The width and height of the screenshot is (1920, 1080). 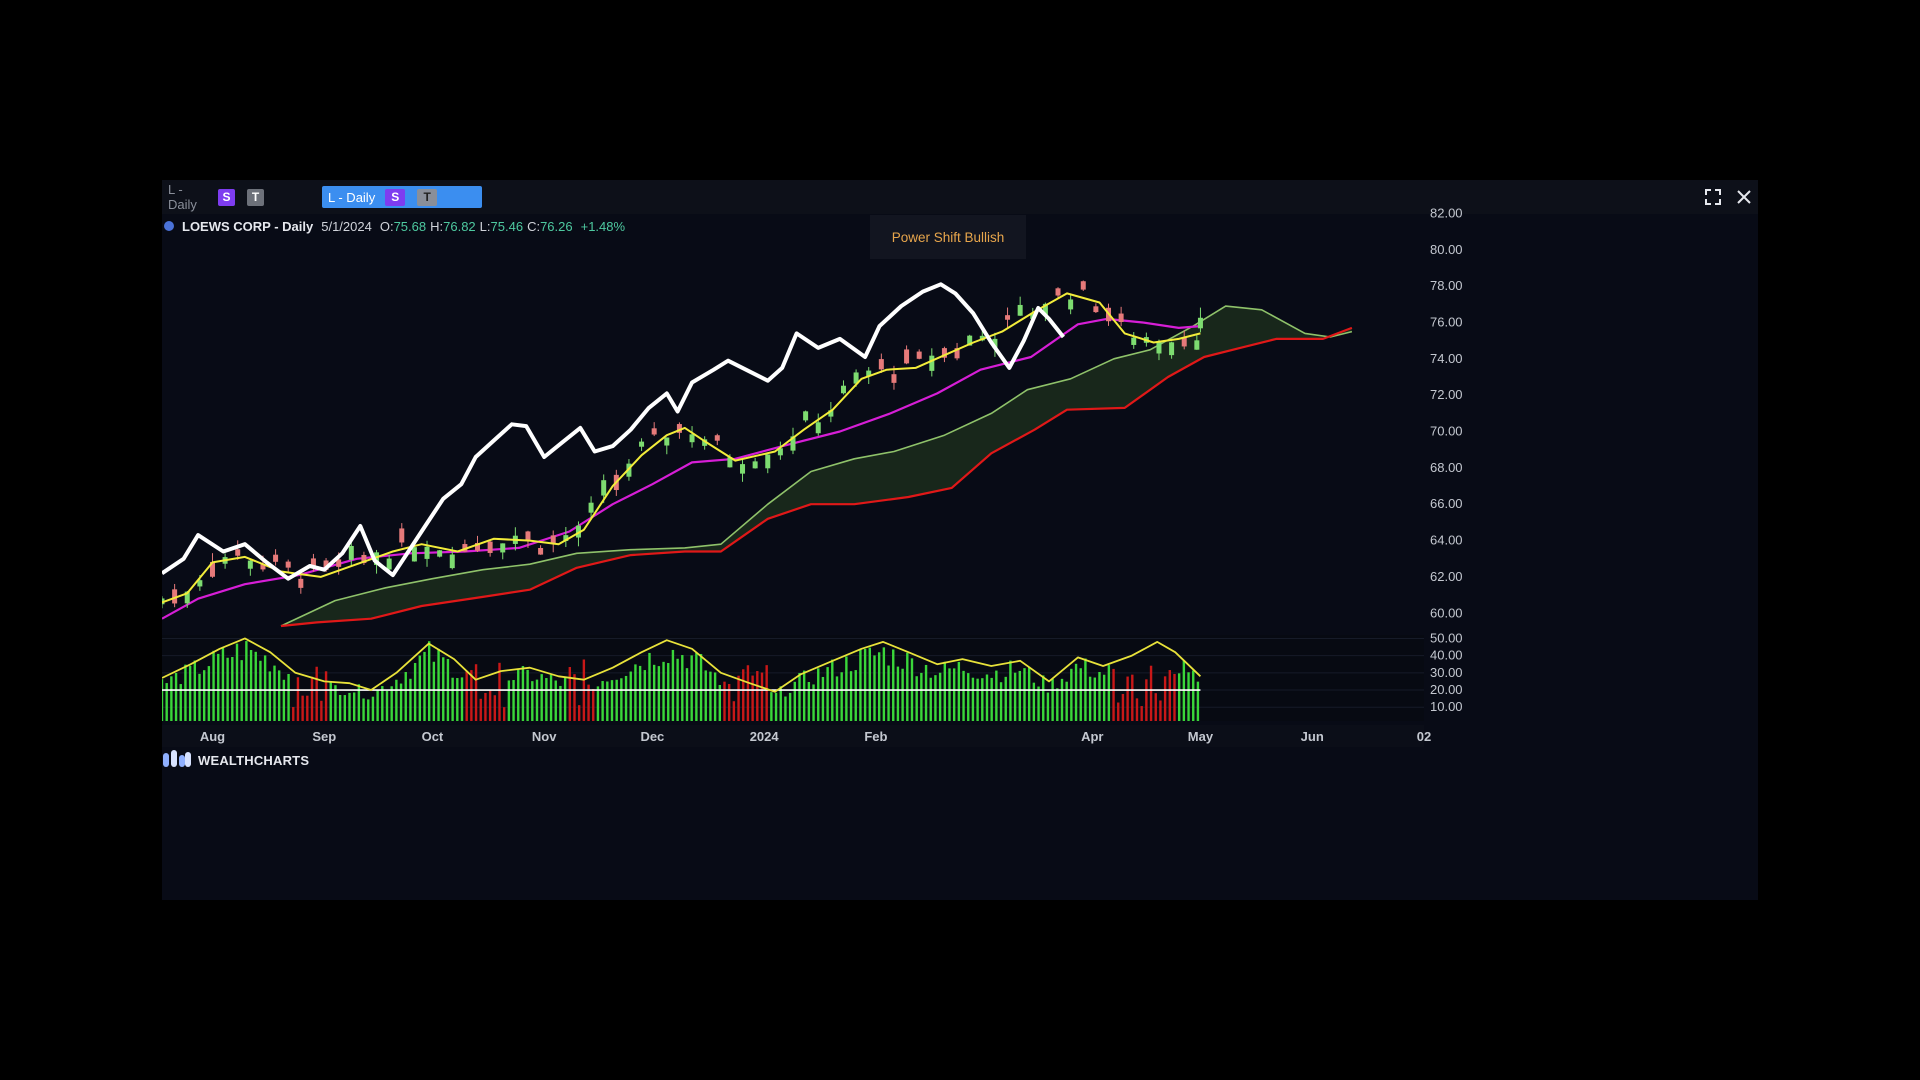 What do you see at coordinates (182, 197) in the screenshot?
I see `tab-label: L - Daily` at bounding box center [182, 197].